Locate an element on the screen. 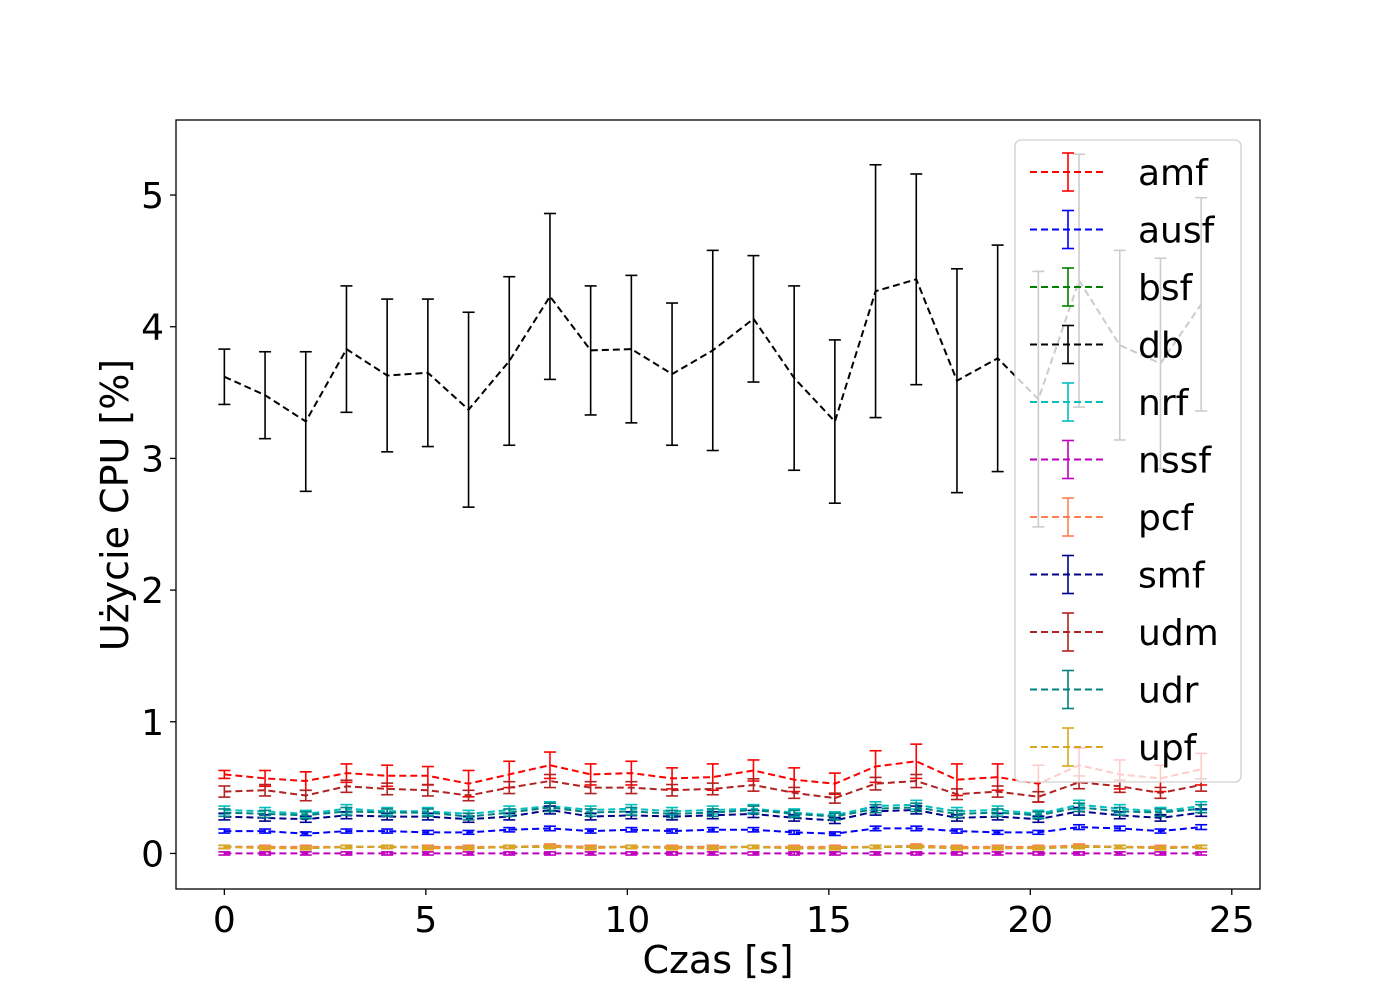  x-tick-label: 5 is located at coordinates (425, 920).